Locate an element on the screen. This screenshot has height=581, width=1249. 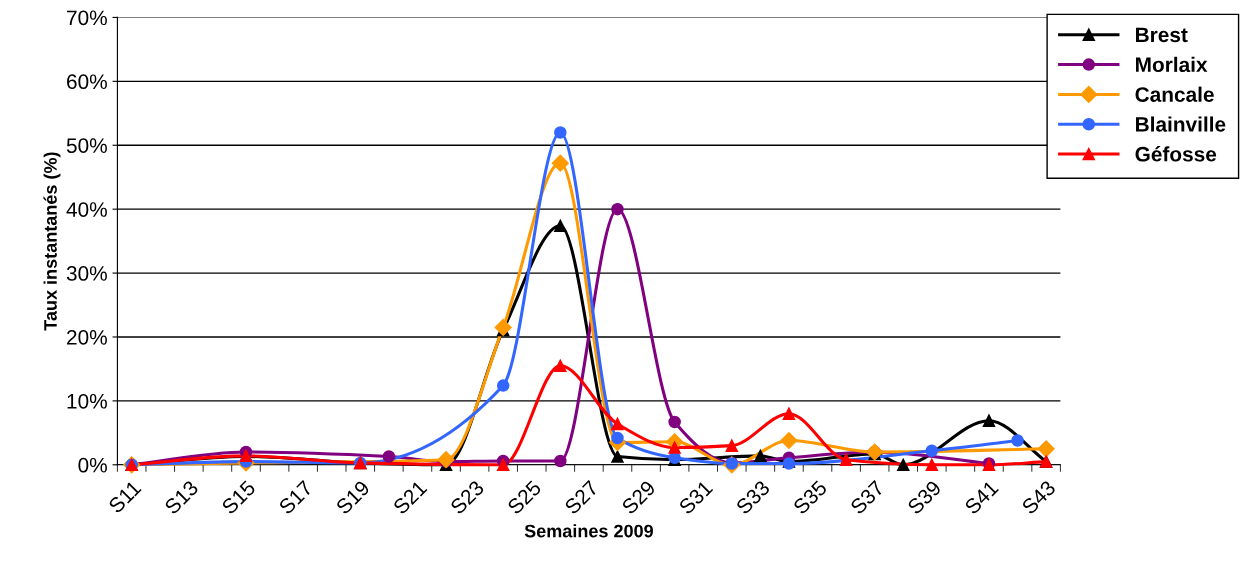
legend-label: Brest is located at coordinates (1162, 35).